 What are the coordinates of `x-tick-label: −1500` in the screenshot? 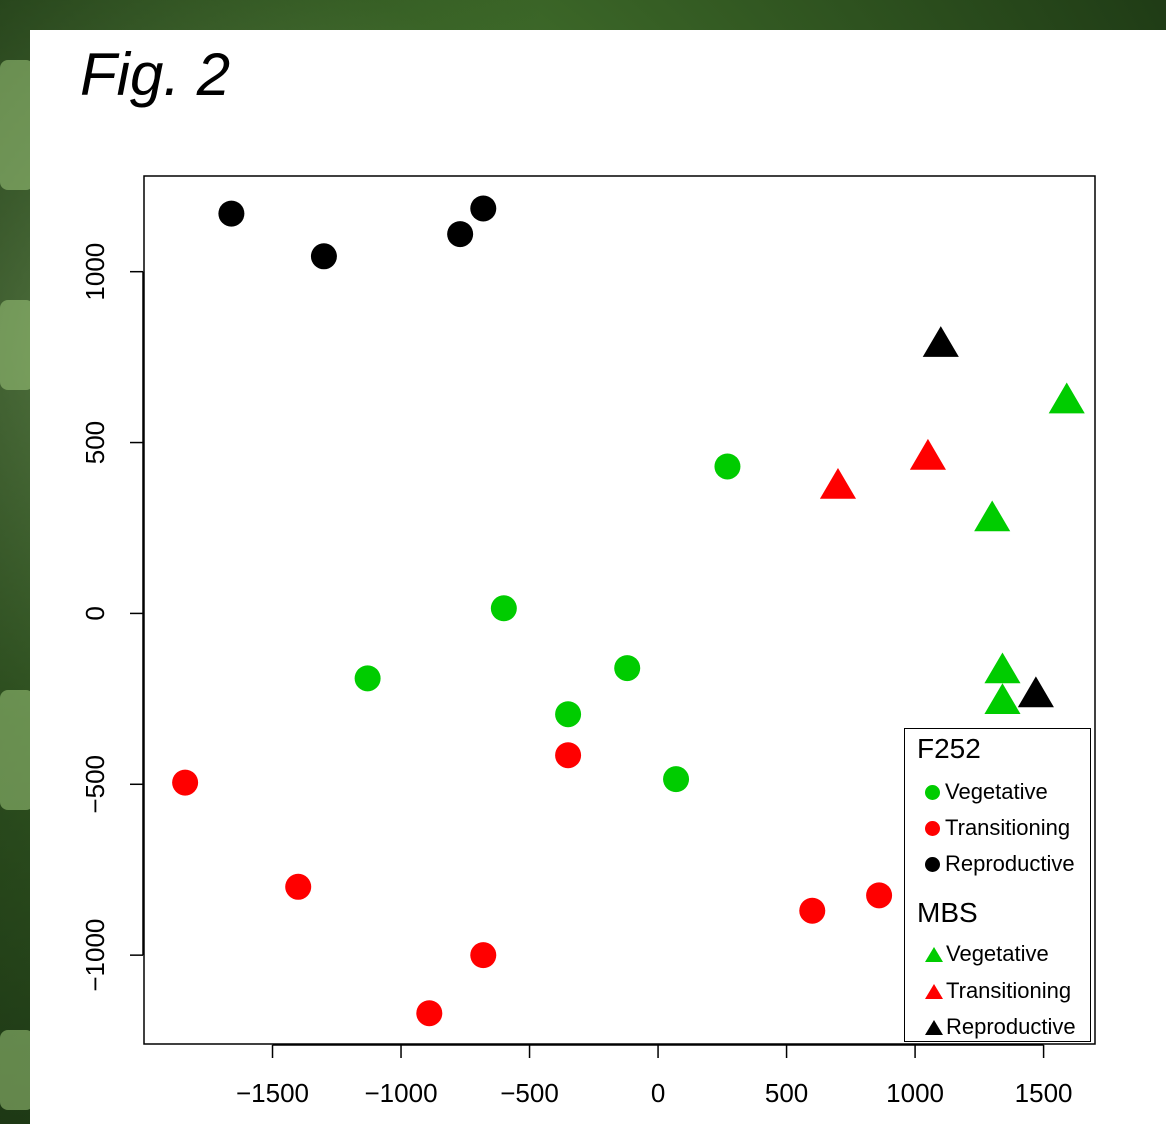 It's located at (272, 1093).